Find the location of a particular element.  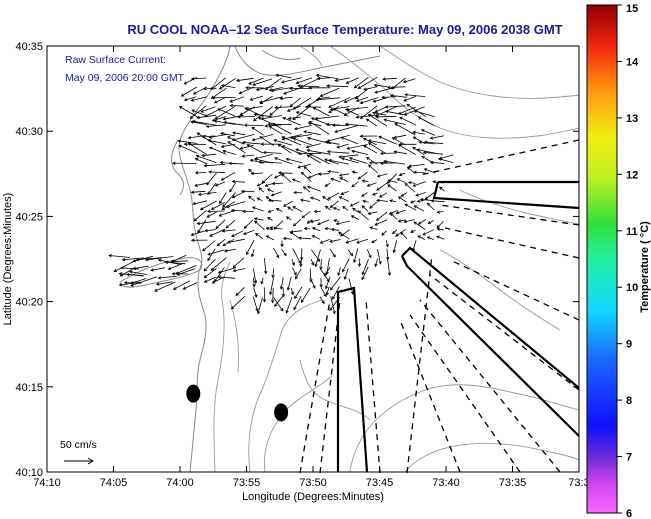

y-tick-label: 40:30 is located at coordinates (29, 132).